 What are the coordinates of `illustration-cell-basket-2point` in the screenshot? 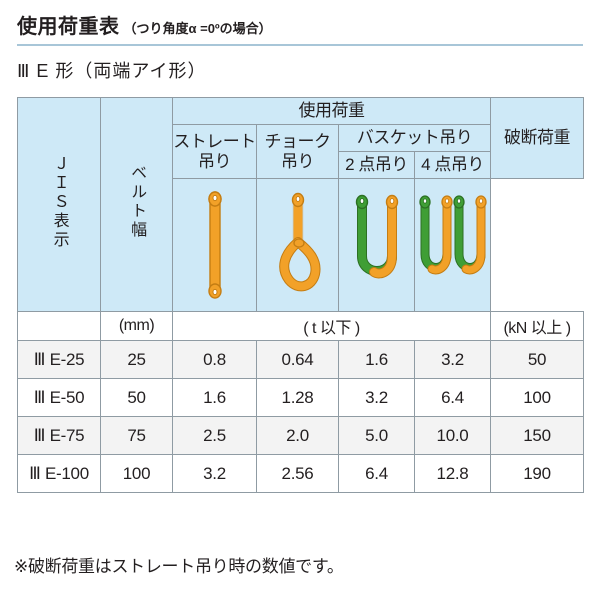 It's located at (376, 245).